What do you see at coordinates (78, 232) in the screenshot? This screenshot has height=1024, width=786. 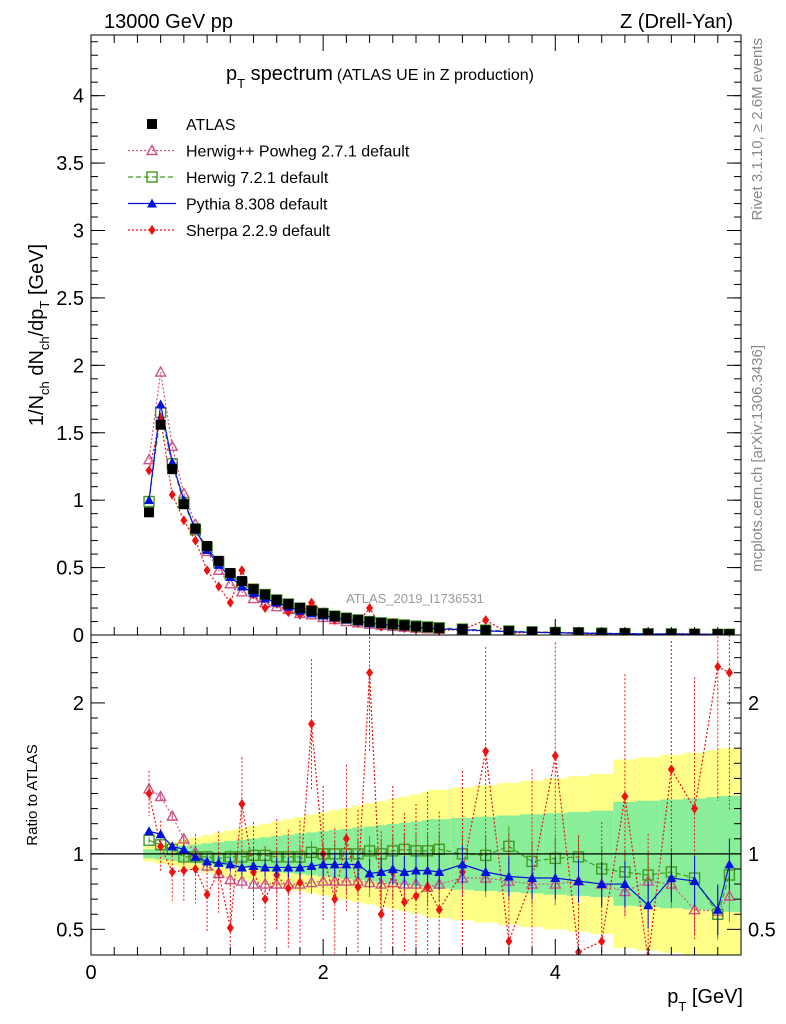 I see `main-ytick-label: 3` at bounding box center [78, 232].